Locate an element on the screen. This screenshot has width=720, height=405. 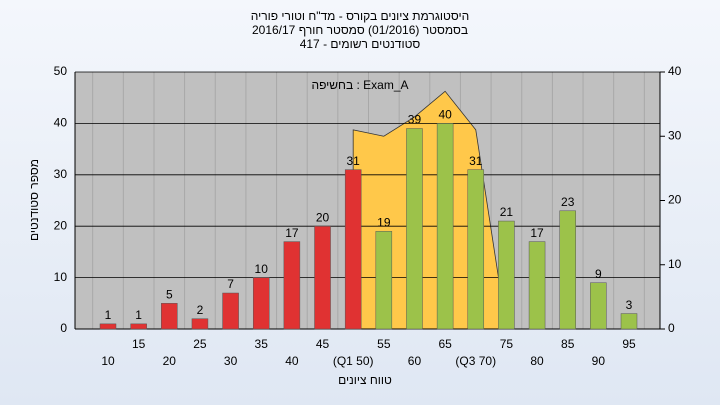
x-tick-label: 30 is located at coordinates (231, 361).